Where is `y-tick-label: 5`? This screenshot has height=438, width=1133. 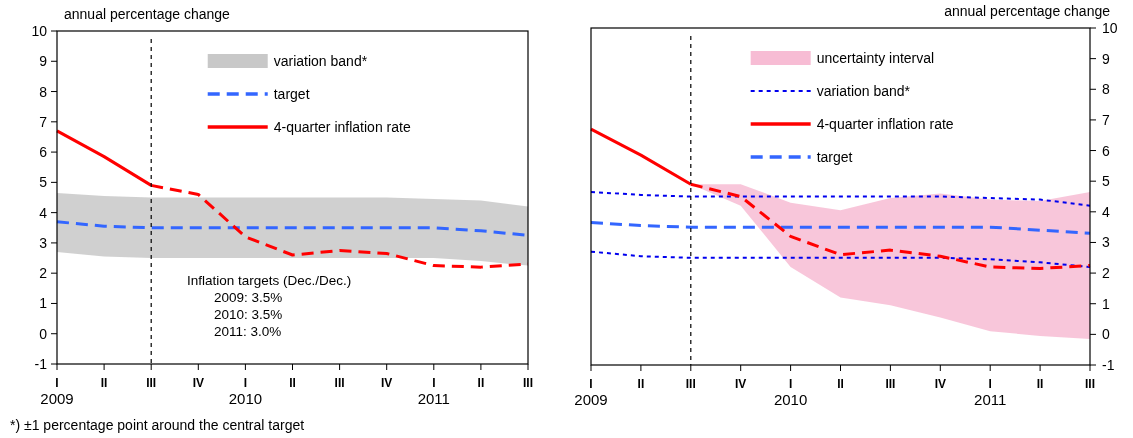
y-tick-label: 5 is located at coordinates (43, 182).